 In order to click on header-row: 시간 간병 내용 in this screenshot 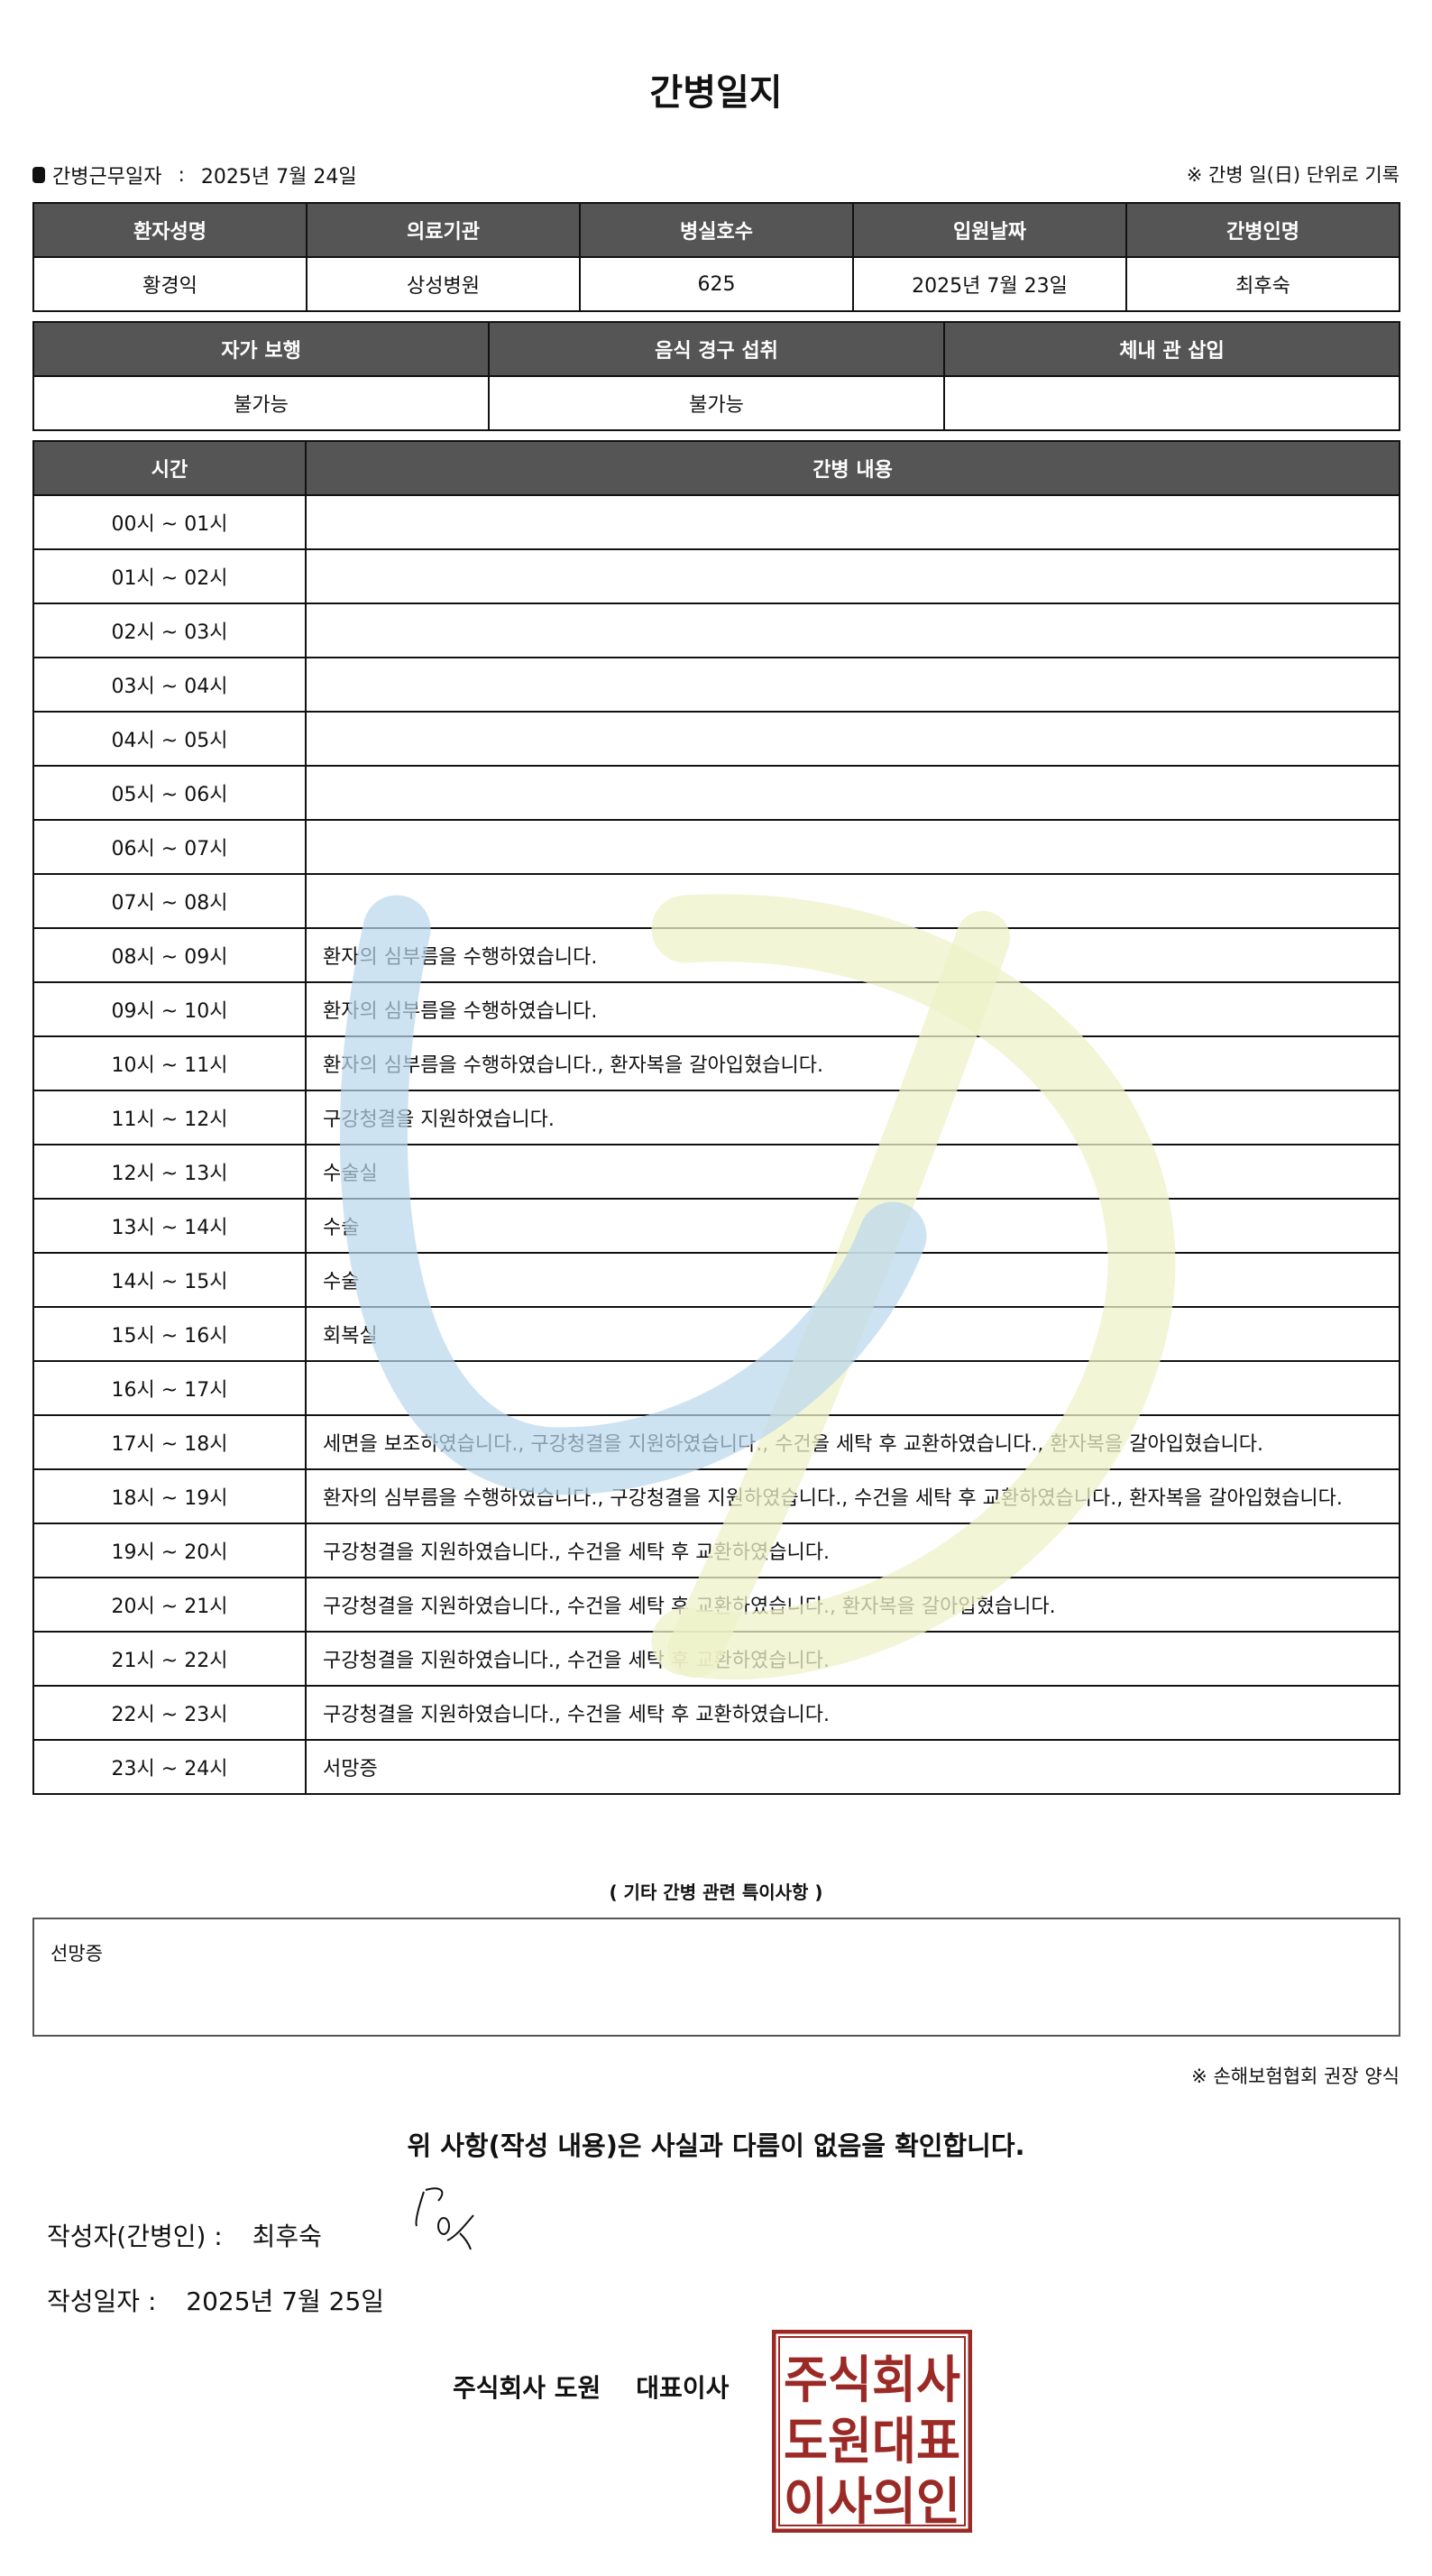, I will do `click(716, 468)`.